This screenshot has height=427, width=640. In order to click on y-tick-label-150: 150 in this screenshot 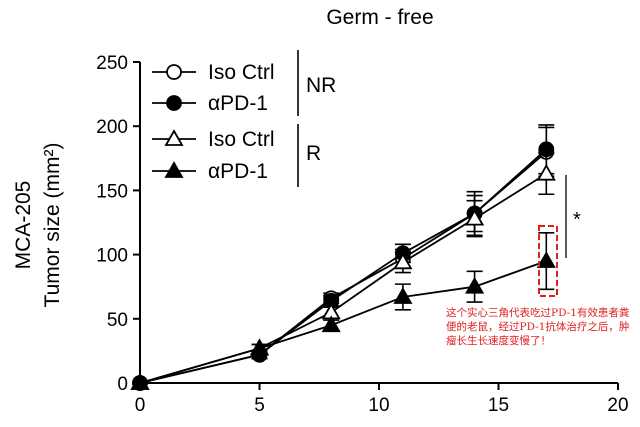, I will do `click(112, 191)`.